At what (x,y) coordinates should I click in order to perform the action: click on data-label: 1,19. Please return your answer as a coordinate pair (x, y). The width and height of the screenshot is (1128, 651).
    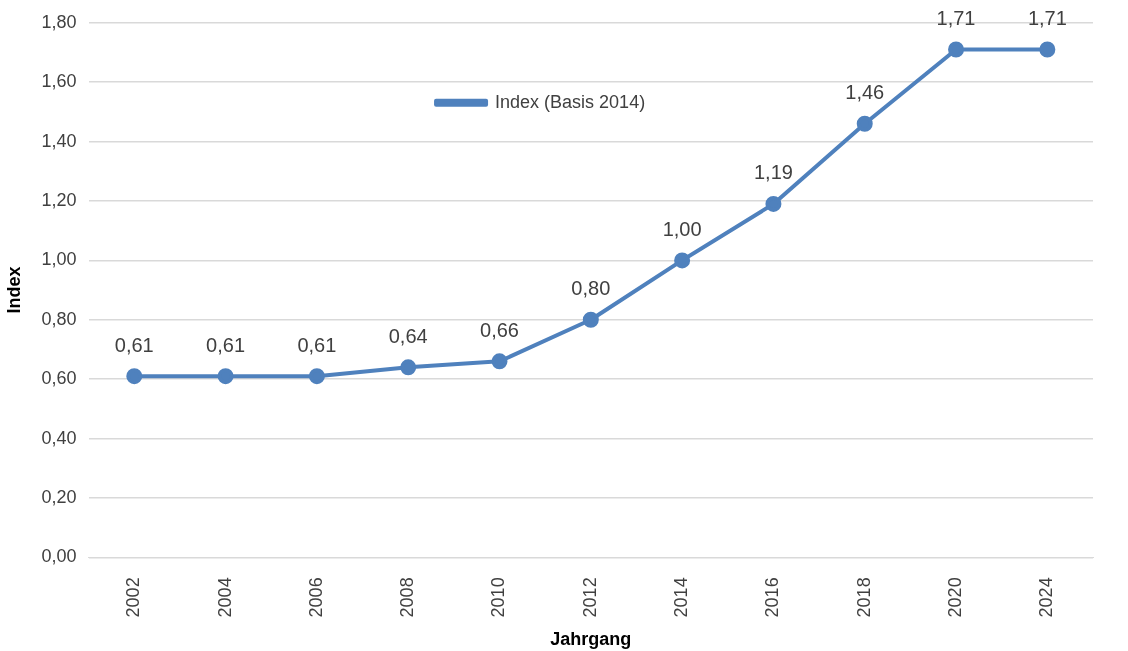
    Looking at the image, I should click on (773, 172).